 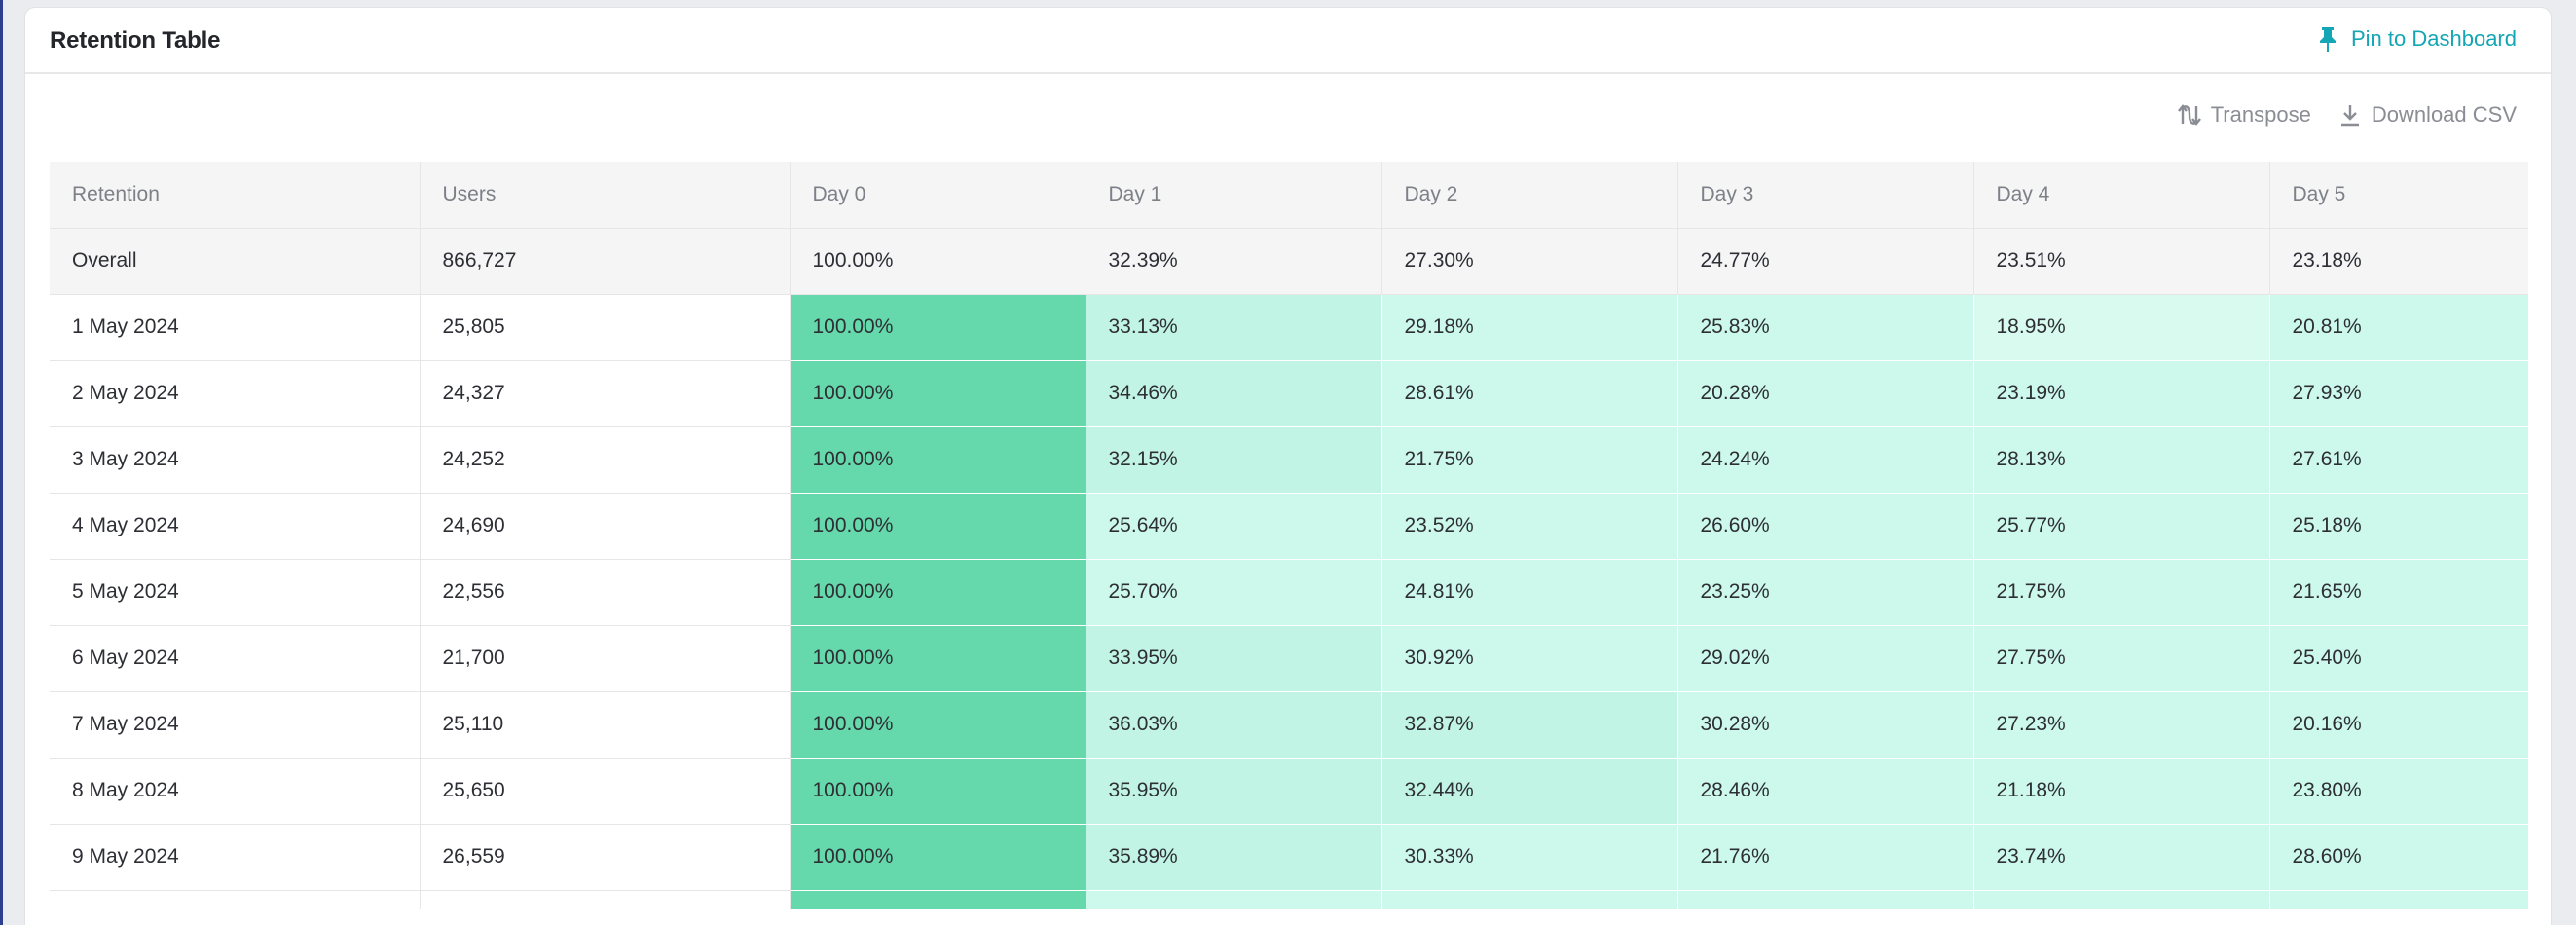 What do you see at coordinates (235, 592) in the screenshot?
I see `cohort-label-cell: 5 May 2024` at bounding box center [235, 592].